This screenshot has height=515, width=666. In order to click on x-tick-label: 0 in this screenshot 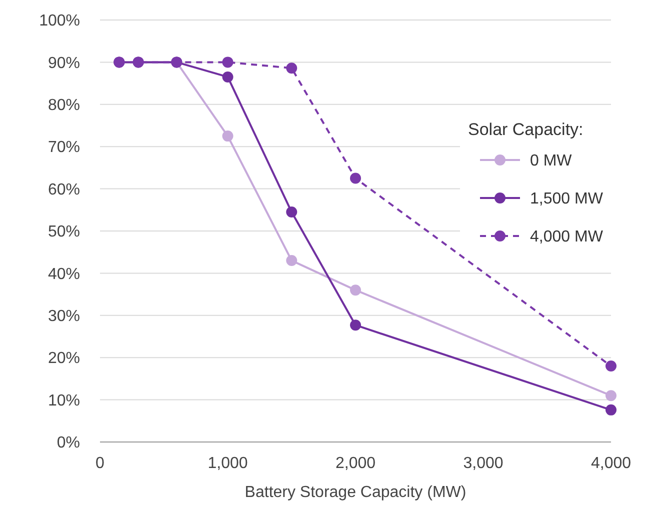, I will do `click(100, 463)`.